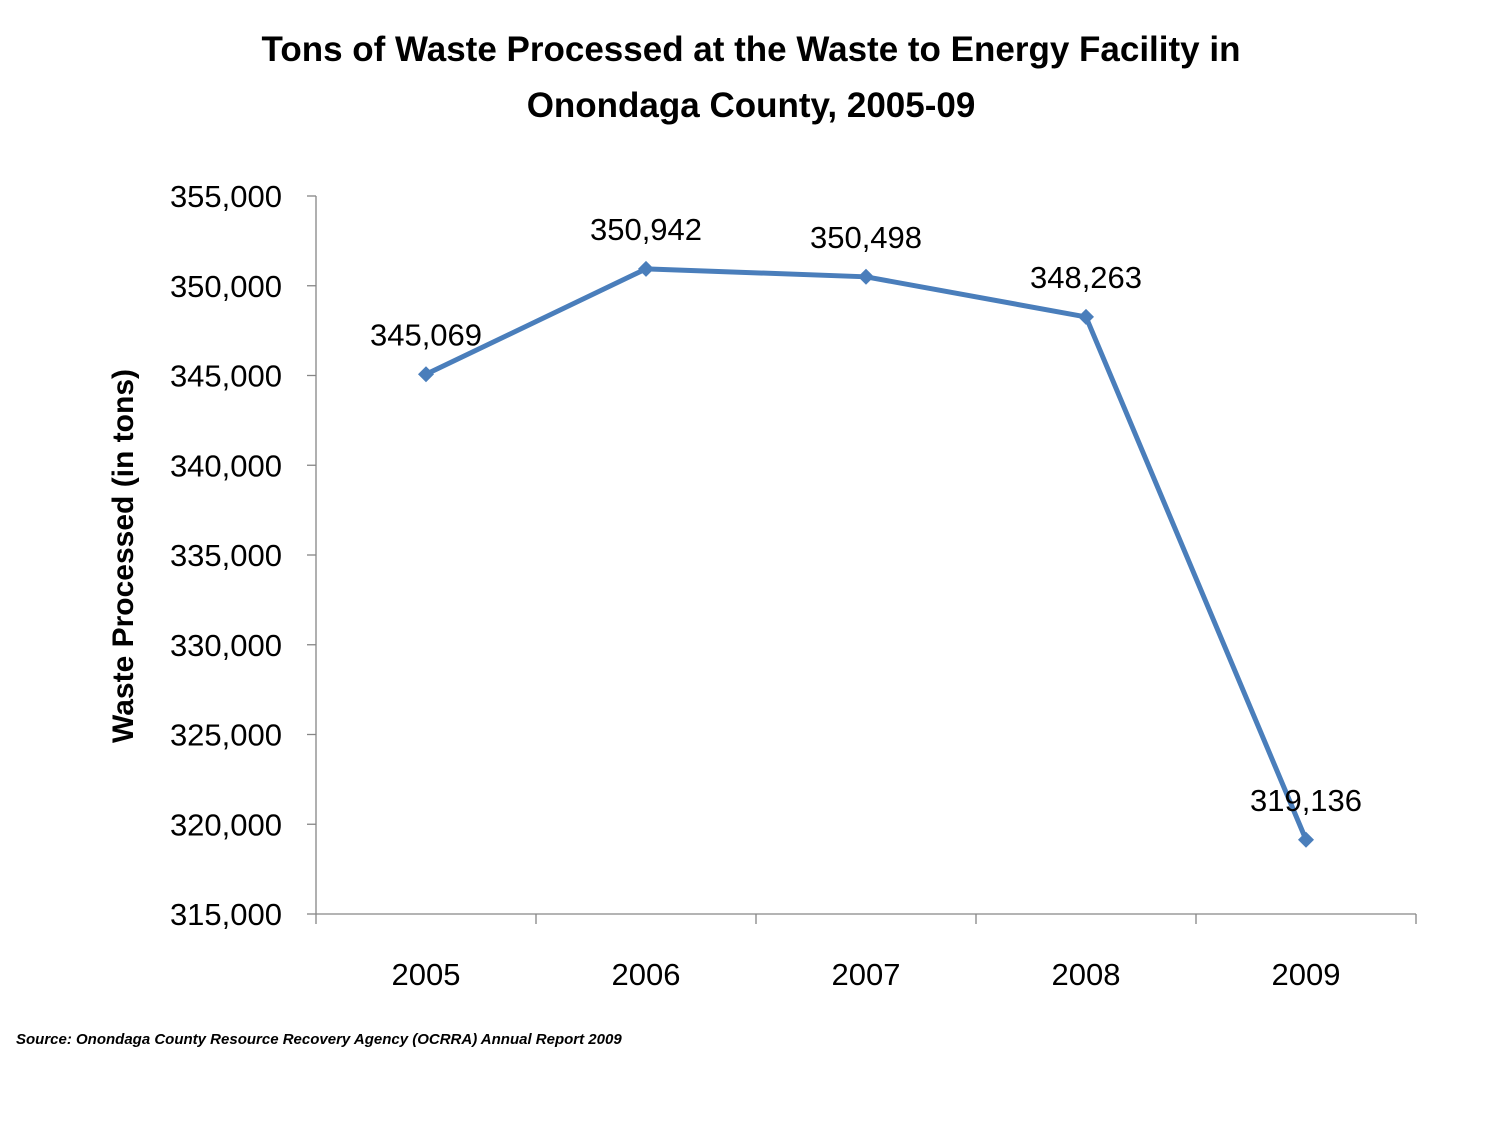 This screenshot has width=1502, height=1127. Describe the element at coordinates (123, 556) in the screenshot. I see `y-axis-title: Waste Processed (in tons)` at that location.